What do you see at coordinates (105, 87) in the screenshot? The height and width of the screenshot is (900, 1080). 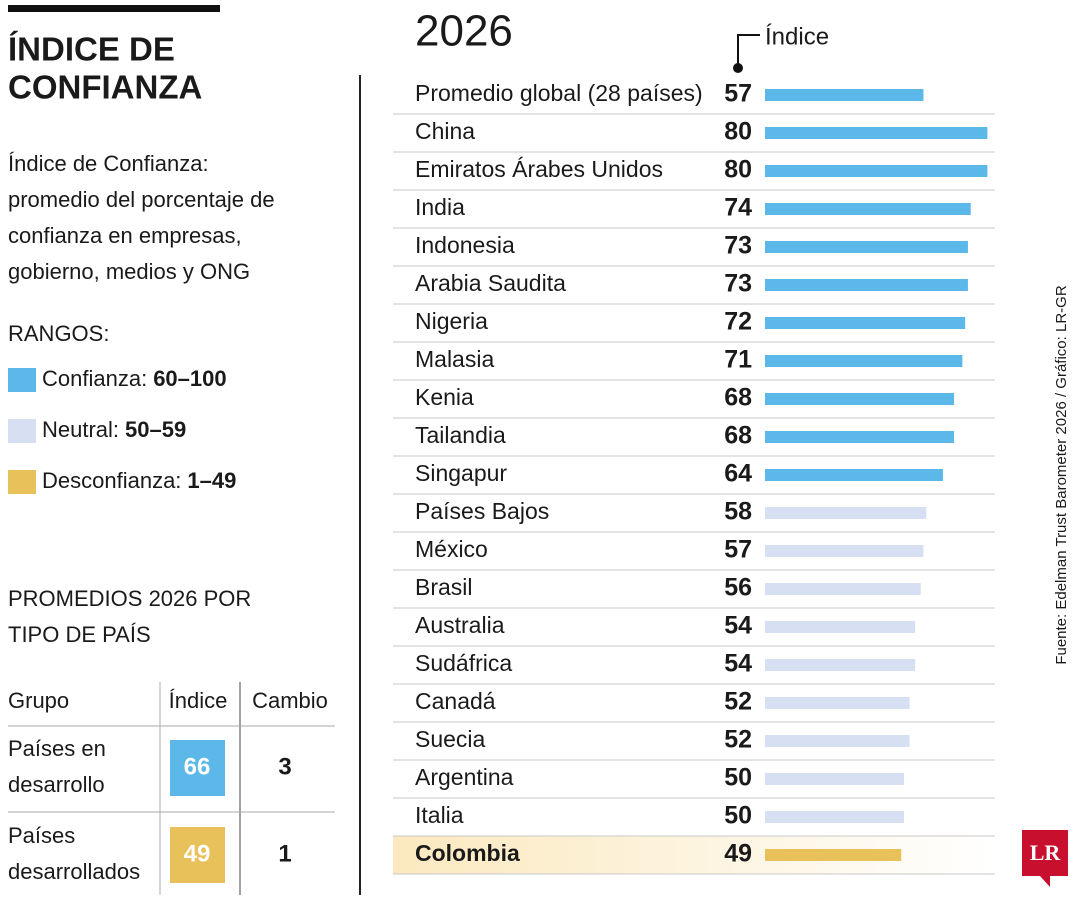 I see `title: CONFIANZA` at bounding box center [105, 87].